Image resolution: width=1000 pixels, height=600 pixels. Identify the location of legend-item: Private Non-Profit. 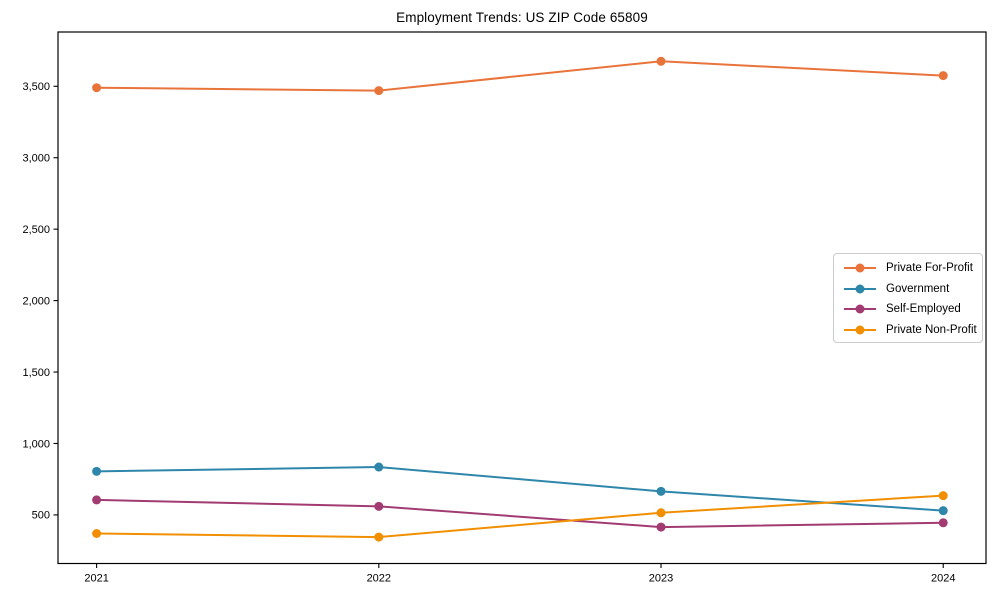
(908, 330).